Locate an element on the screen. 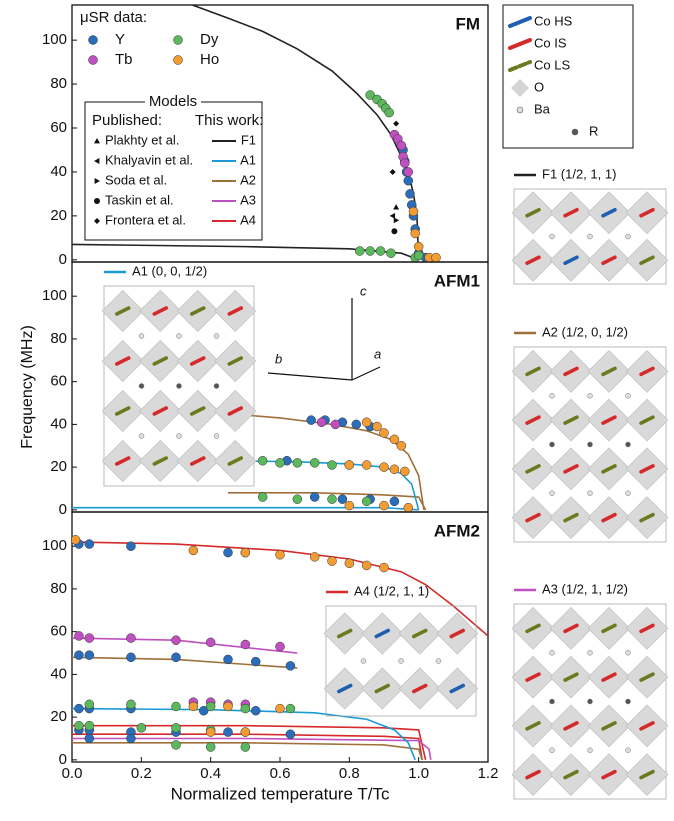 This screenshot has height=821, width=674. model-curve is located at coordinates (327, 461).